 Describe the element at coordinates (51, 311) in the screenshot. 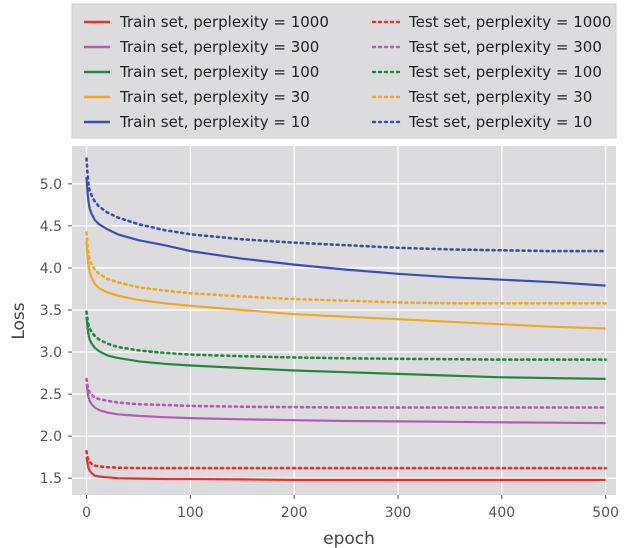

I see `y-tick-label: 3.5` at that location.